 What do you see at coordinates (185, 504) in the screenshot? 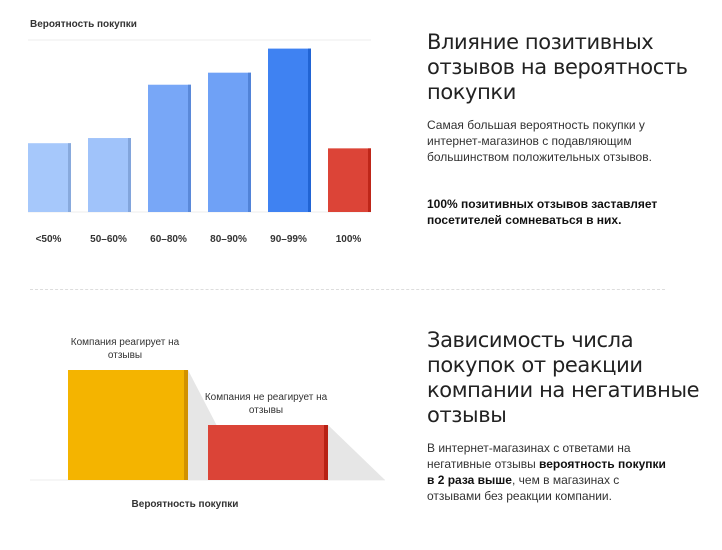
I see `chart2-x-axis-label: Вероятность покупки` at bounding box center [185, 504].